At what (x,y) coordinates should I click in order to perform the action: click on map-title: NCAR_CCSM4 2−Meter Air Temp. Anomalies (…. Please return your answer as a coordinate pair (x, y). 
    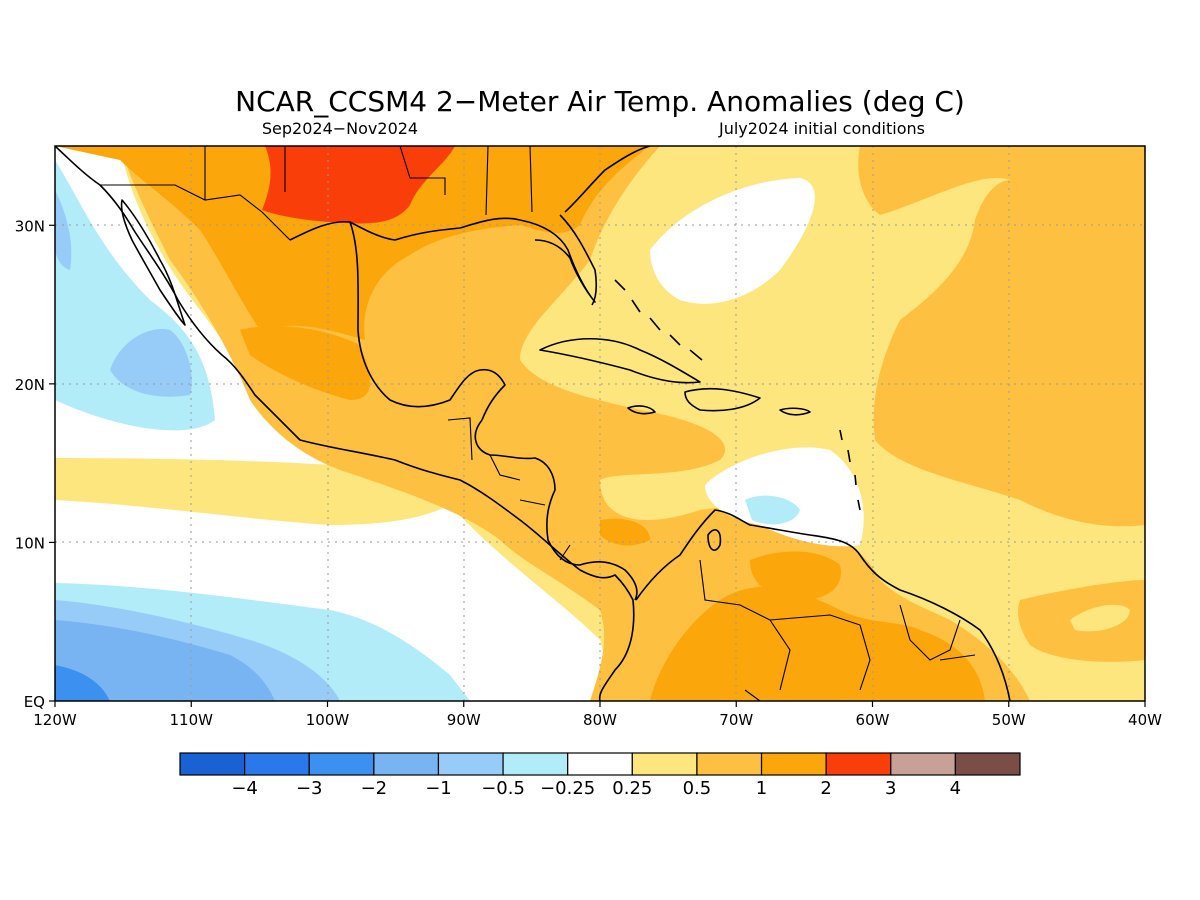
    Looking at the image, I should click on (600, 101).